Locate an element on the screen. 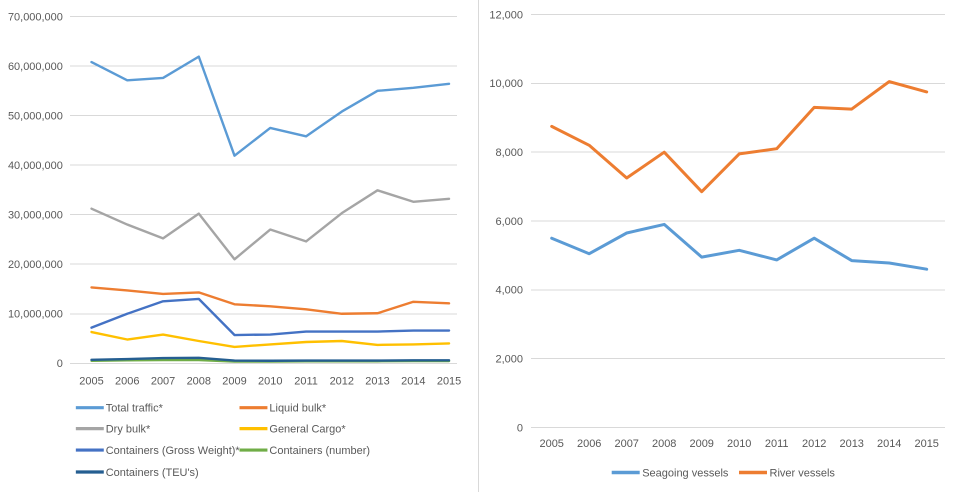  y-tick-label: 50,000,000 is located at coordinates (35, 116).